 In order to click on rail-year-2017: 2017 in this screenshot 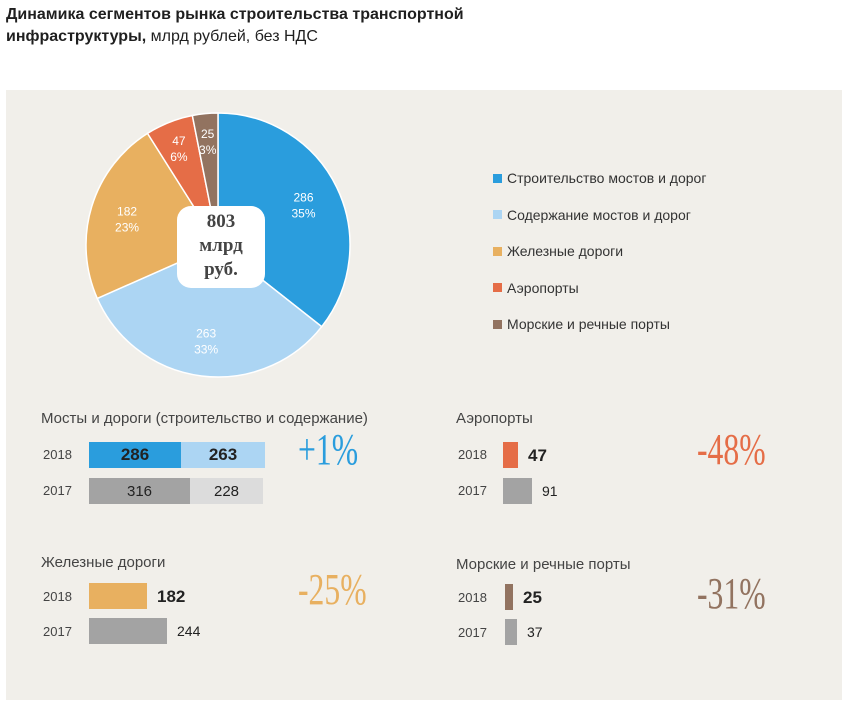, I will do `click(57, 631)`.